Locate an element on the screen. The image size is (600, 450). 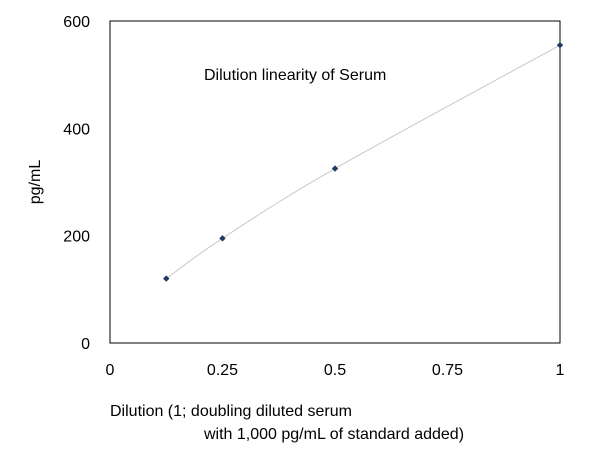
chart-title: Dilution linearity of Serum is located at coordinates (295, 75).